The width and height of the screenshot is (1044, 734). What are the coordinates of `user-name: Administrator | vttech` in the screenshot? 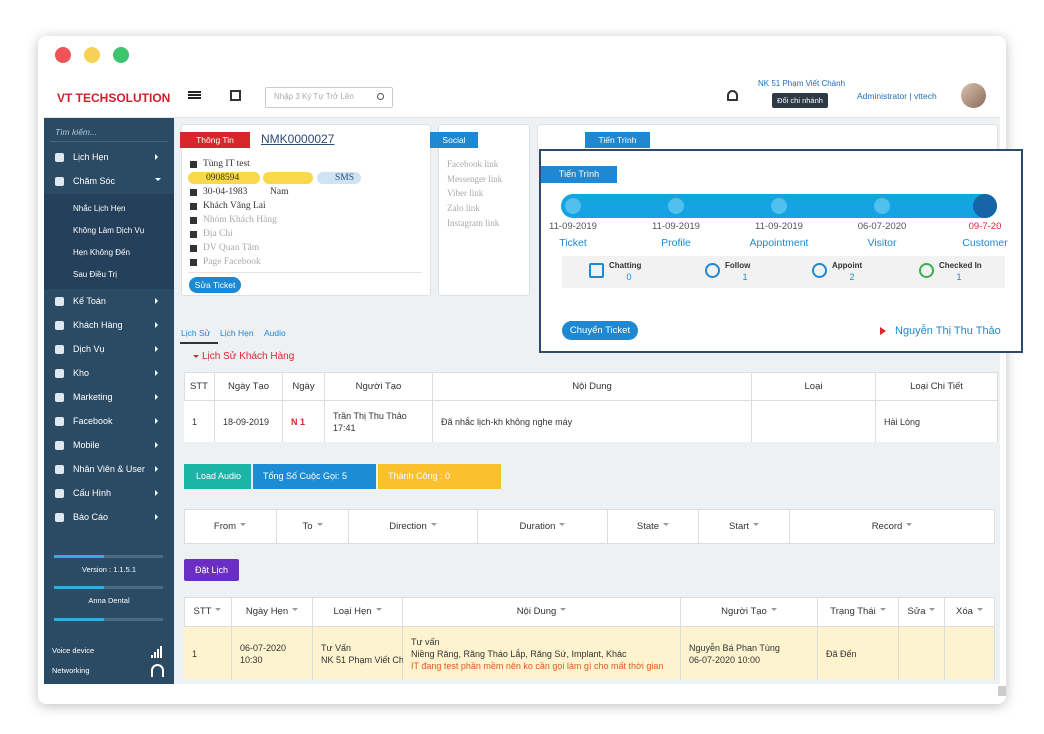 It's located at (897, 96).